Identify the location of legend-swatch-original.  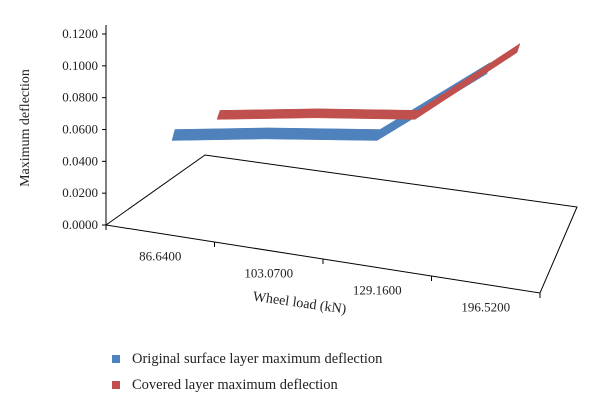
(116, 359).